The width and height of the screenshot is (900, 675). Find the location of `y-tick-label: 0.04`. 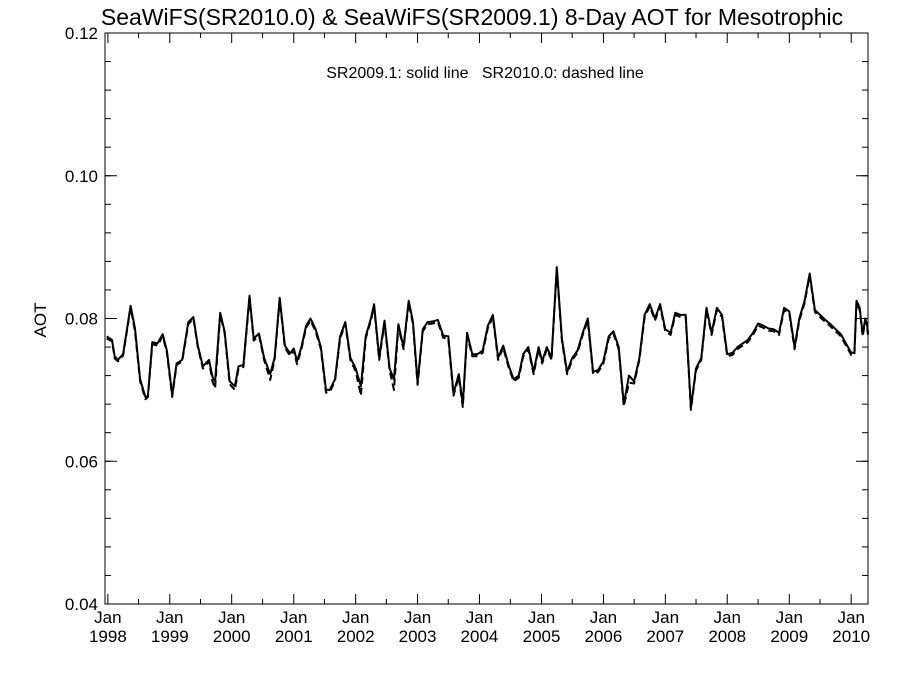

y-tick-label: 0.04 is located at coordinates (81, 604).